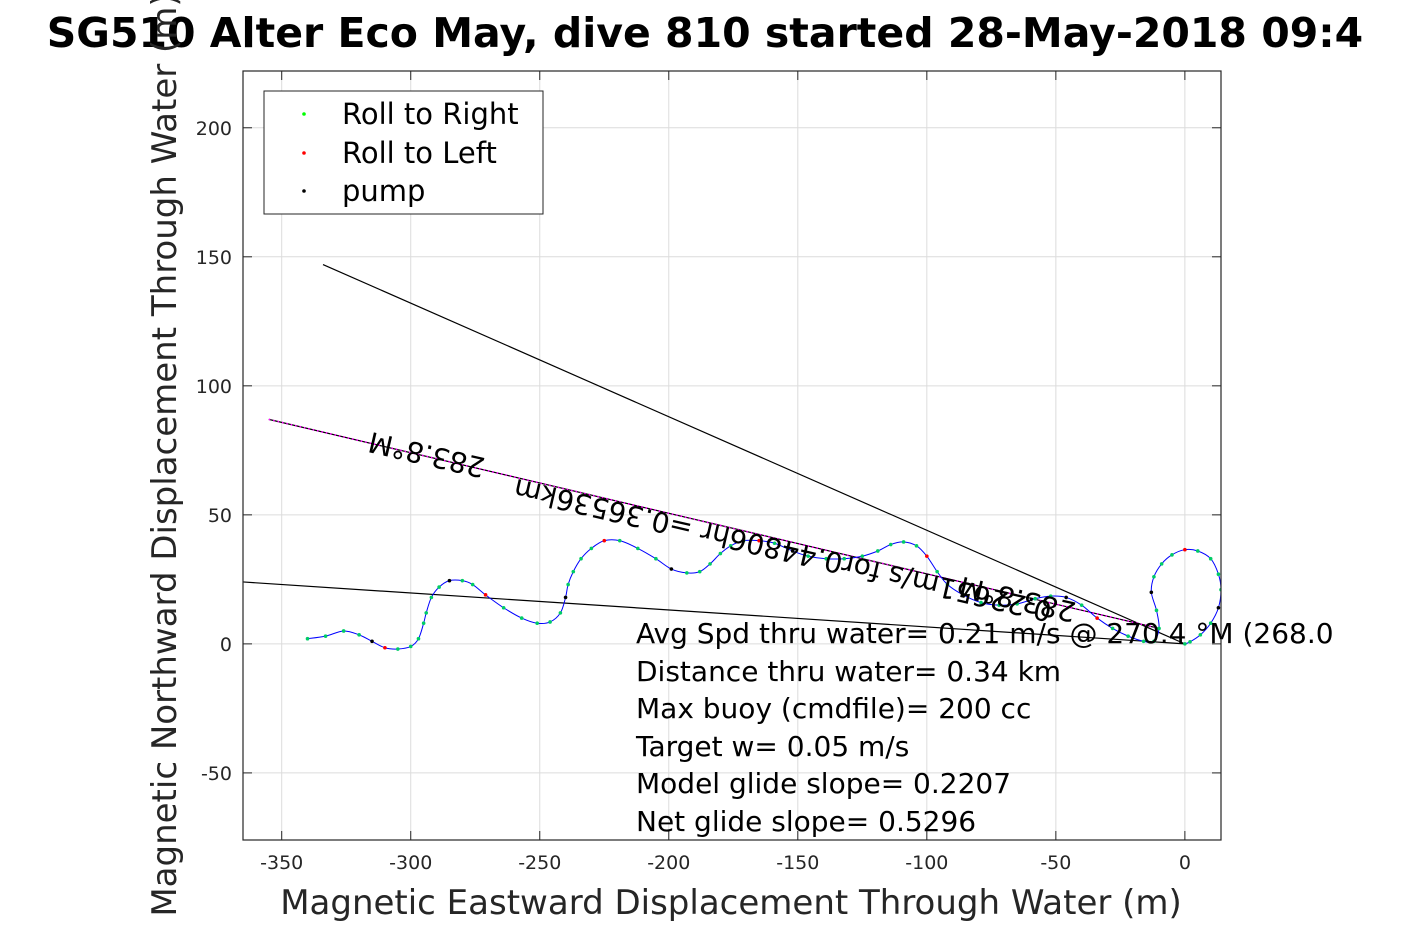  I want to click on x-tick-label: -200, so click(668, 863).